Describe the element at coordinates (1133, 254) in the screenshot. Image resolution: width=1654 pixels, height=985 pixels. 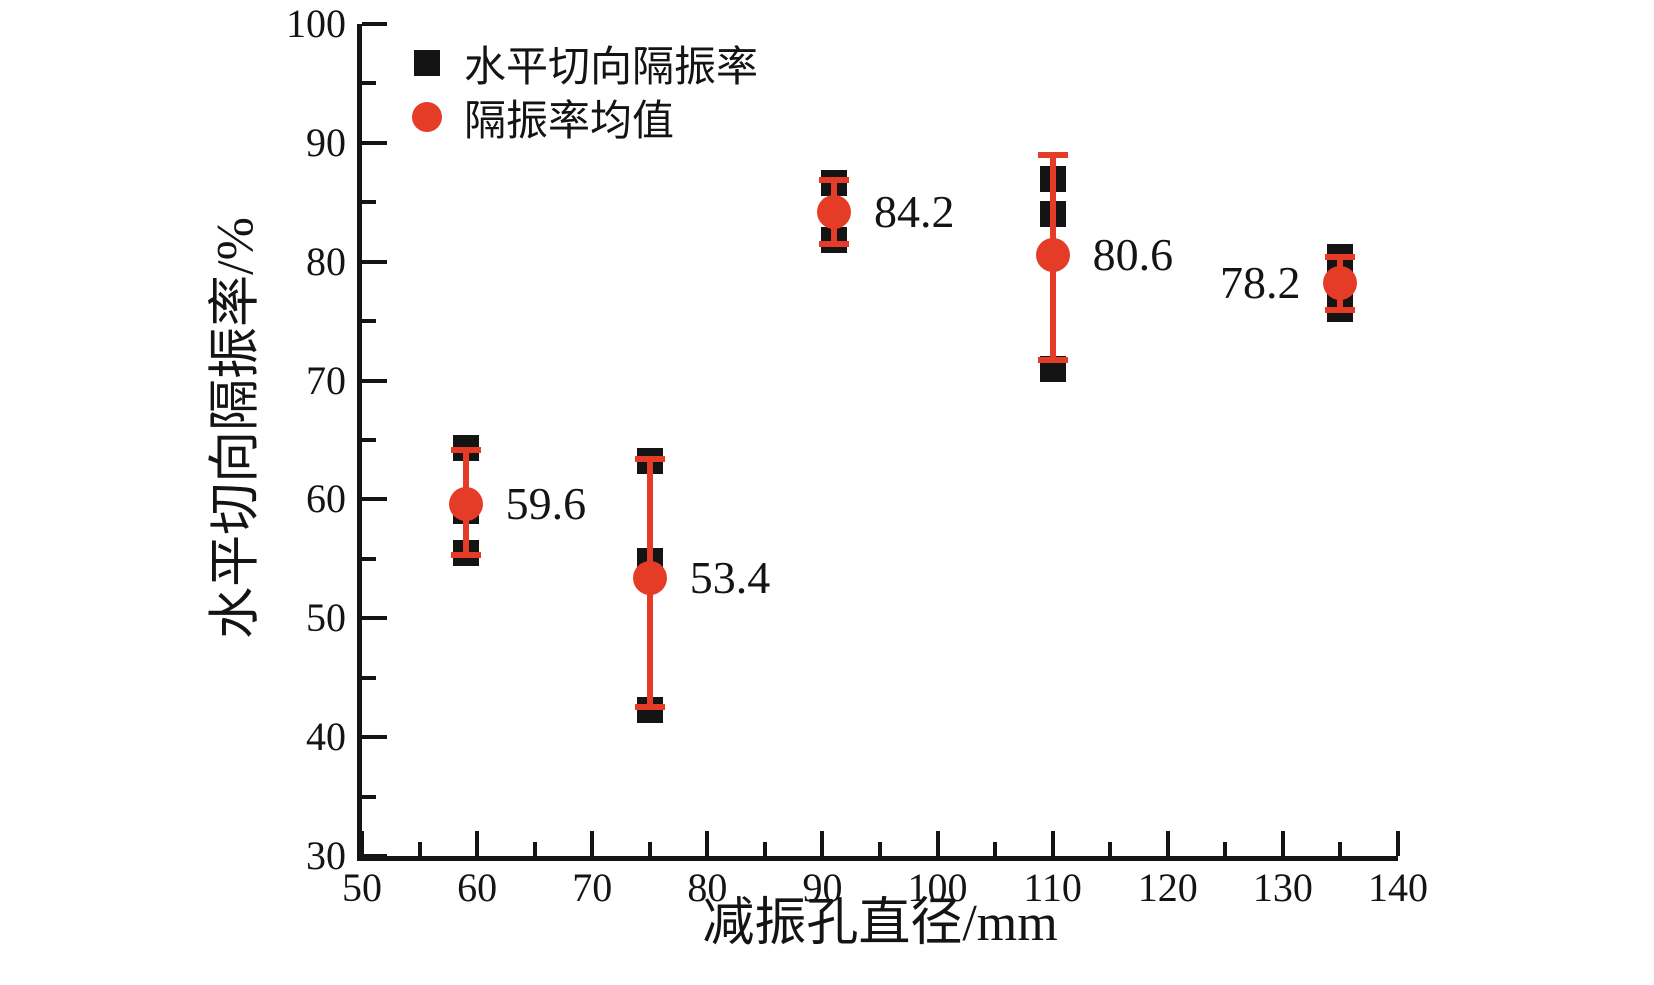
I see `mean-value-label: 80.6` at that location.